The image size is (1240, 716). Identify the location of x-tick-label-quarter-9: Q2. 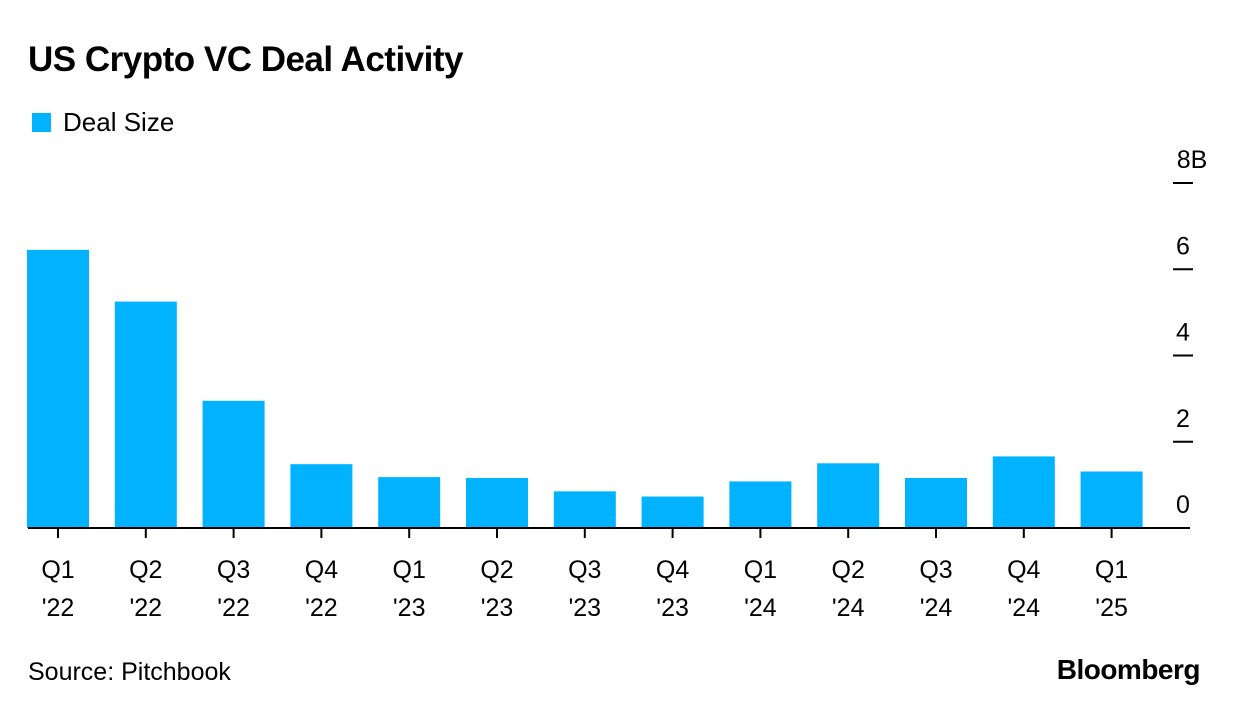
(848, 570).